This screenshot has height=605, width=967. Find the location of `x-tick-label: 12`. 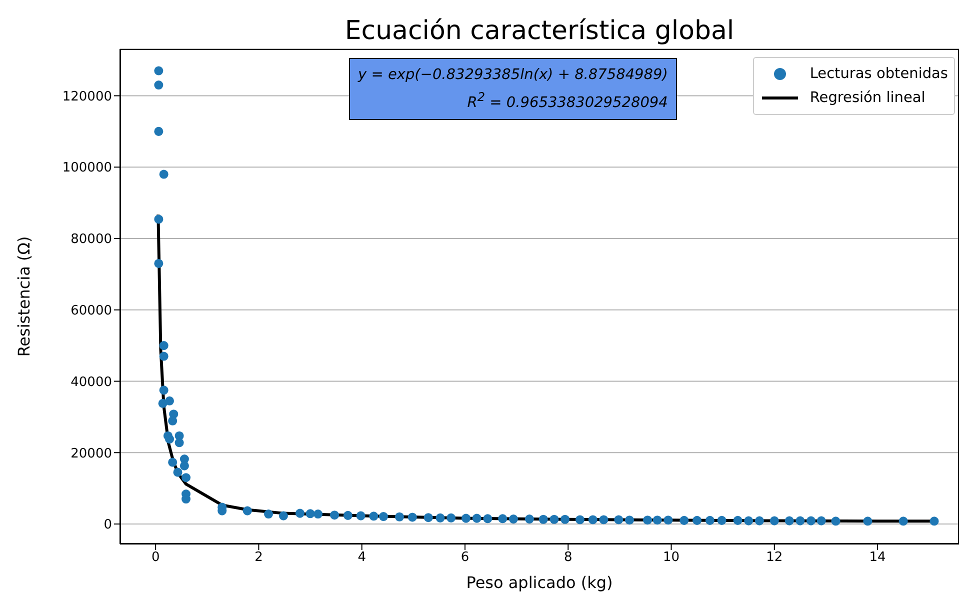

x-tick-label: 12 is located at coordinates (774, 558).